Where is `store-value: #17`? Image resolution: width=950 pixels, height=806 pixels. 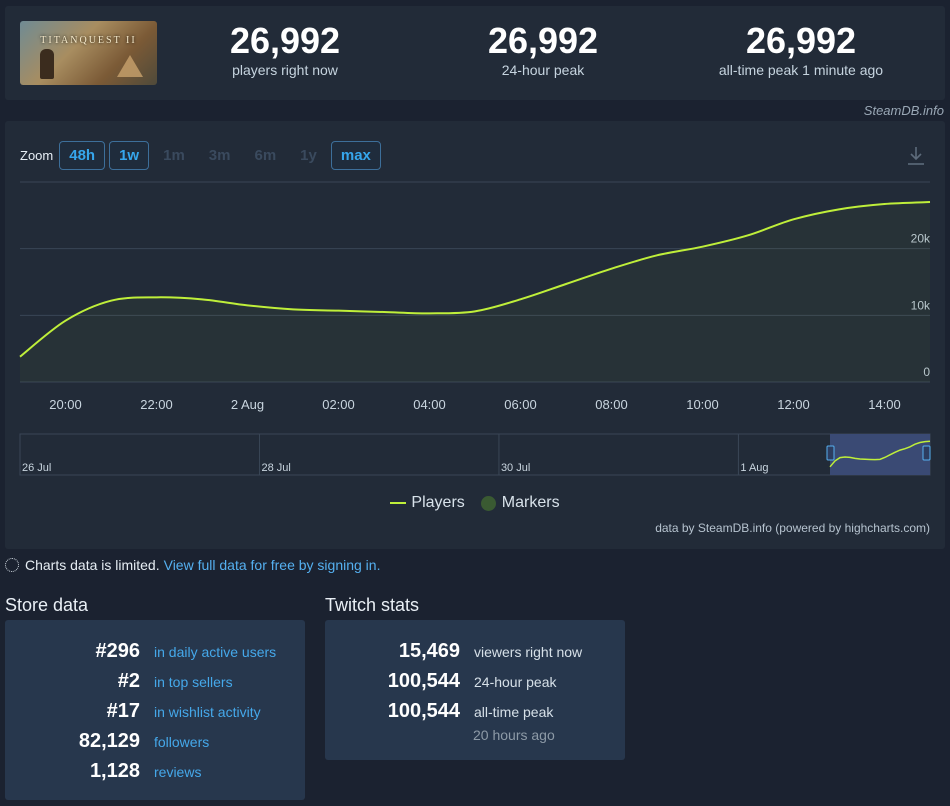
store-value: #17 is located at coordinates (123, 711).